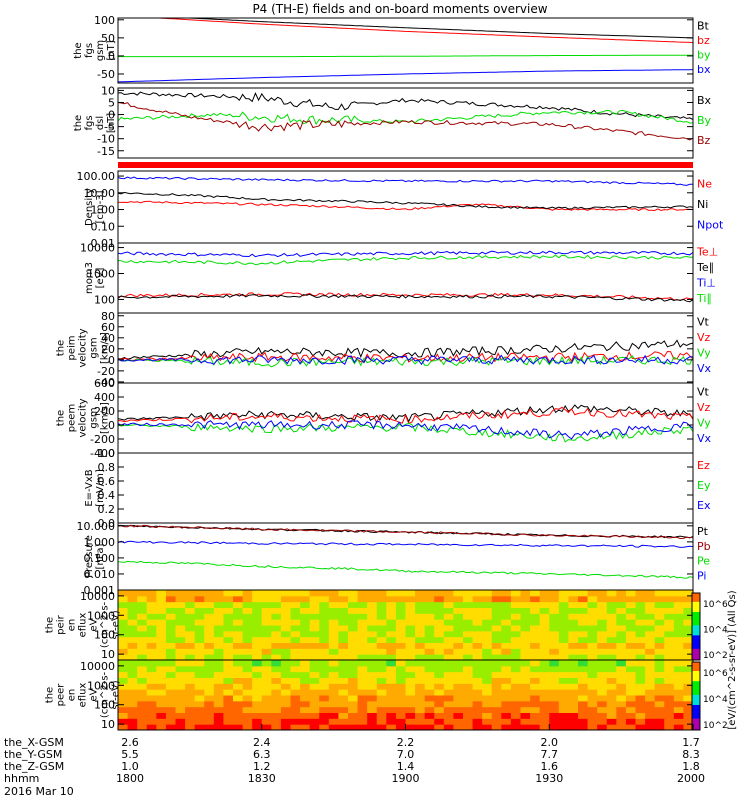  What do you see at coordinates (405, 296) in the screenshot?
I see `series-line-Te⊥` at bounding box center [405, 296].